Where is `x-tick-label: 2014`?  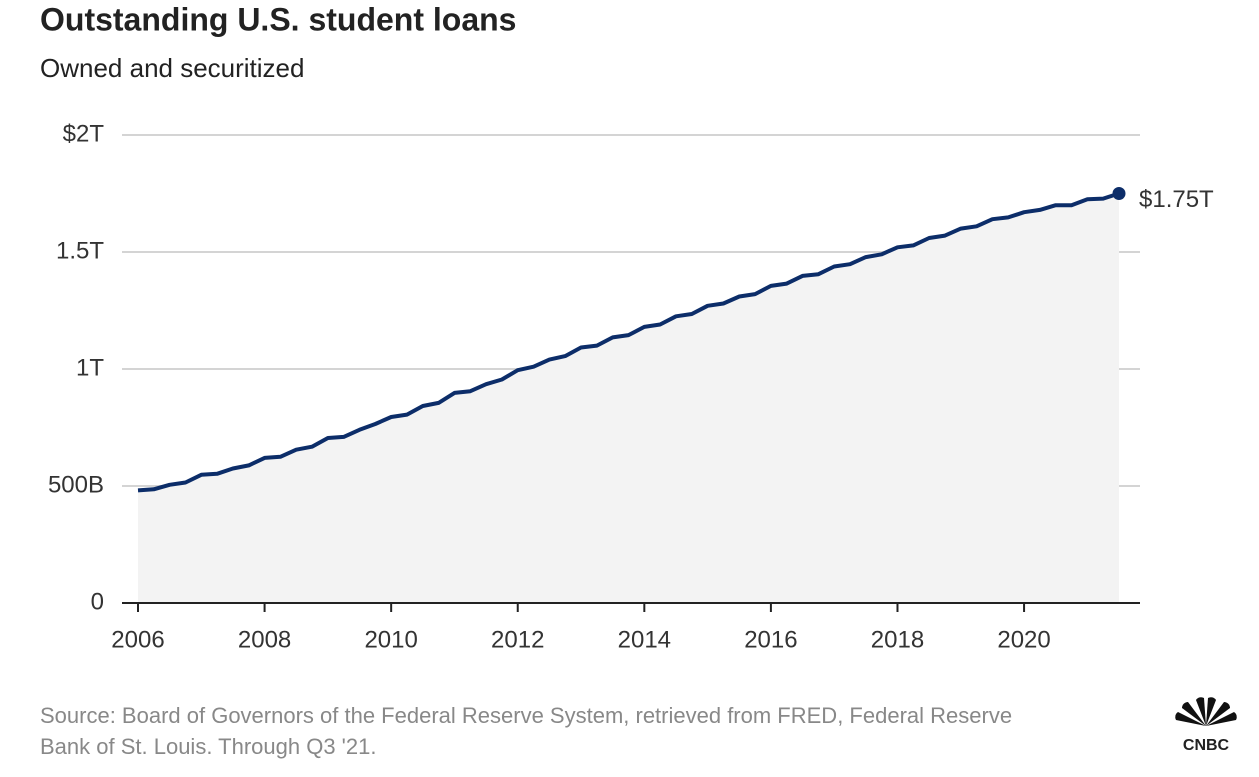
x-tick-label: 2014 is located at coordinates (644, 639).